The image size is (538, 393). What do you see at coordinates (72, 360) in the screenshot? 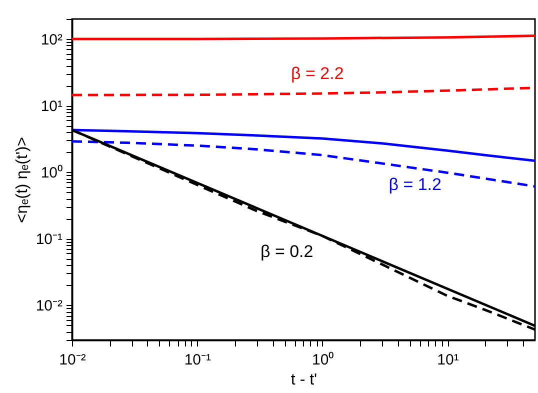
I see `x-tick-label: 10⁻²` at bounding box center [72, 360].